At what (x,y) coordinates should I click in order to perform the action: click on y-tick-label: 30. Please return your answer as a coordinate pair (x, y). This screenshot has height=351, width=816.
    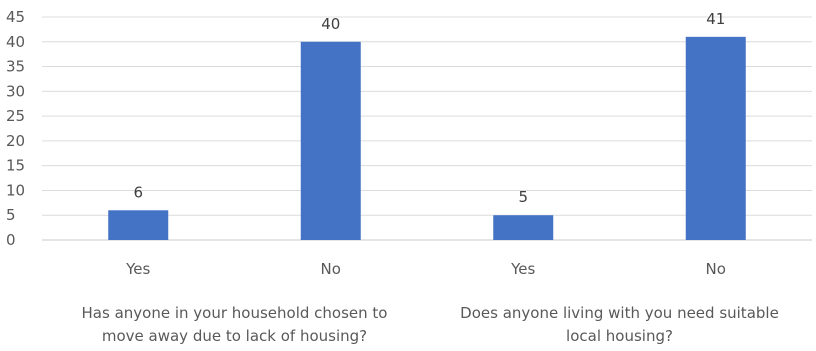
    Looking at the image, I should click on (15, 91).